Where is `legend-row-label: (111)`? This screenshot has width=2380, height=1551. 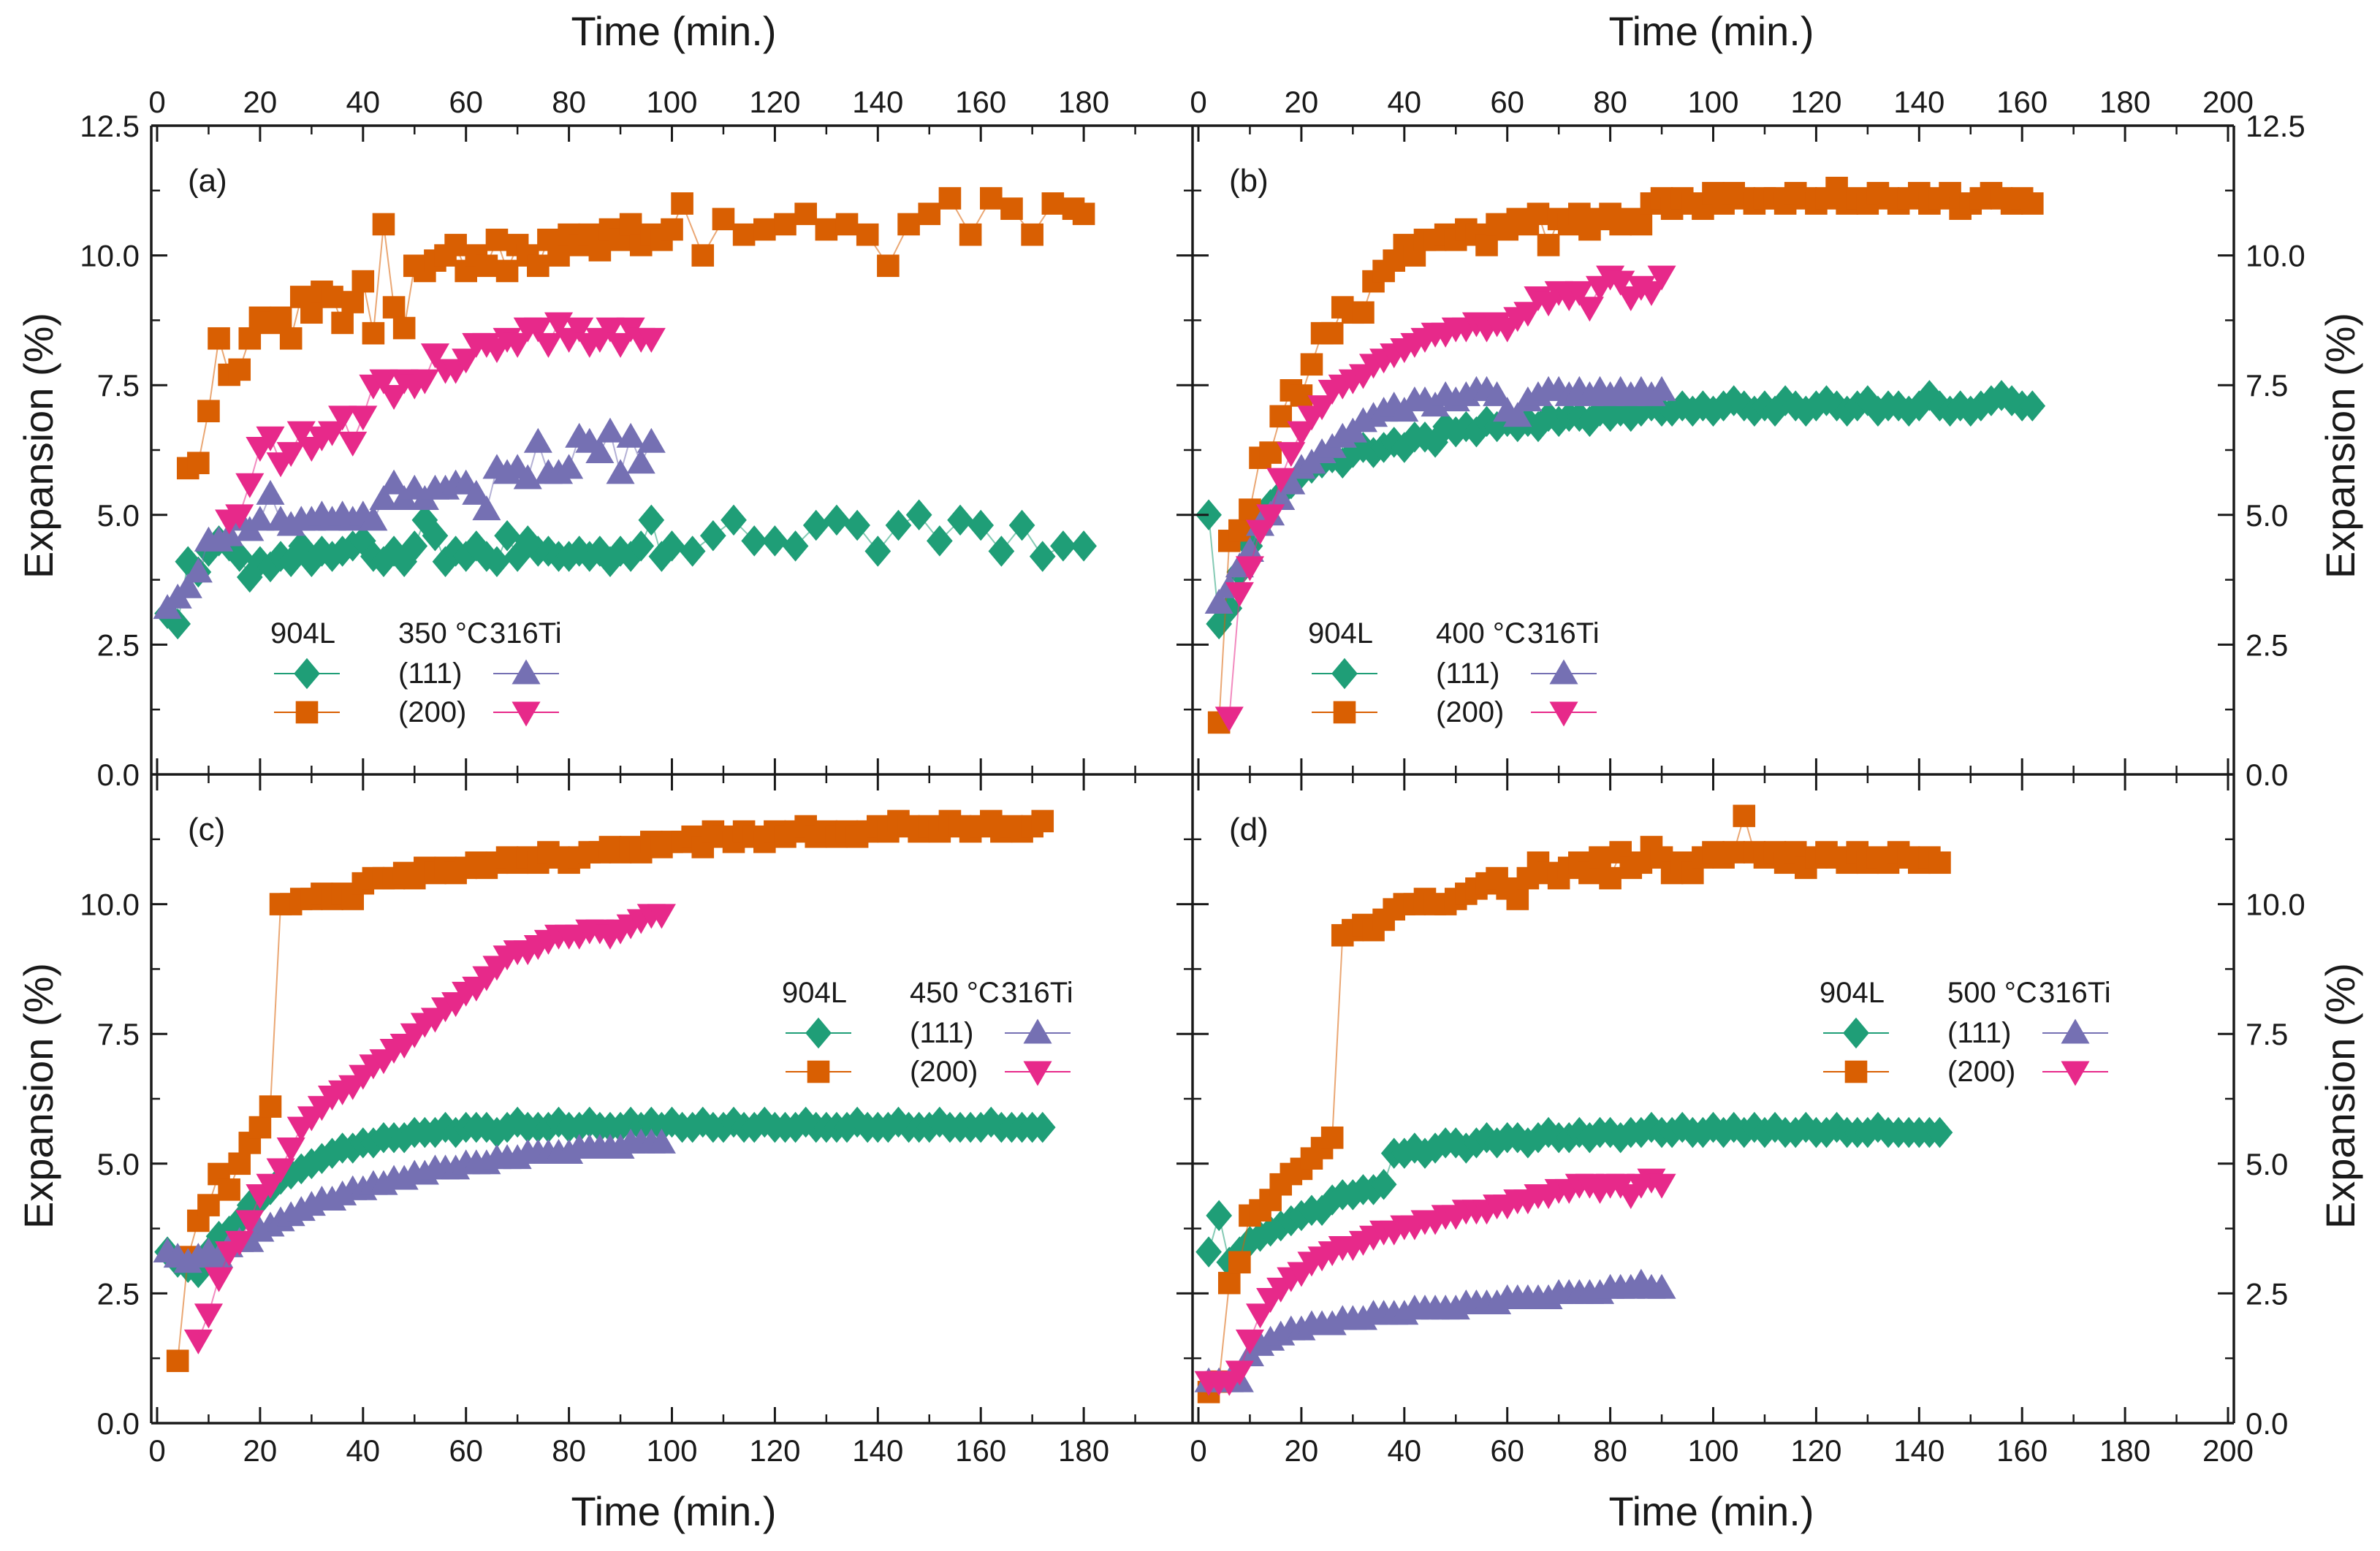 legend-row-label: (111) is located at coordinates (941, 1033).